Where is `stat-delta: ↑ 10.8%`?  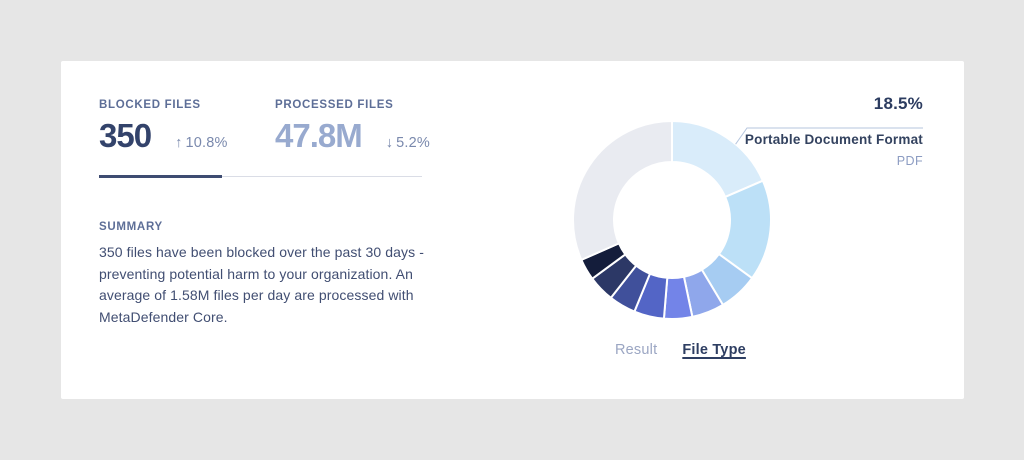 stat-delta: ↑ 10.8% is located at coordinates (201, 143).